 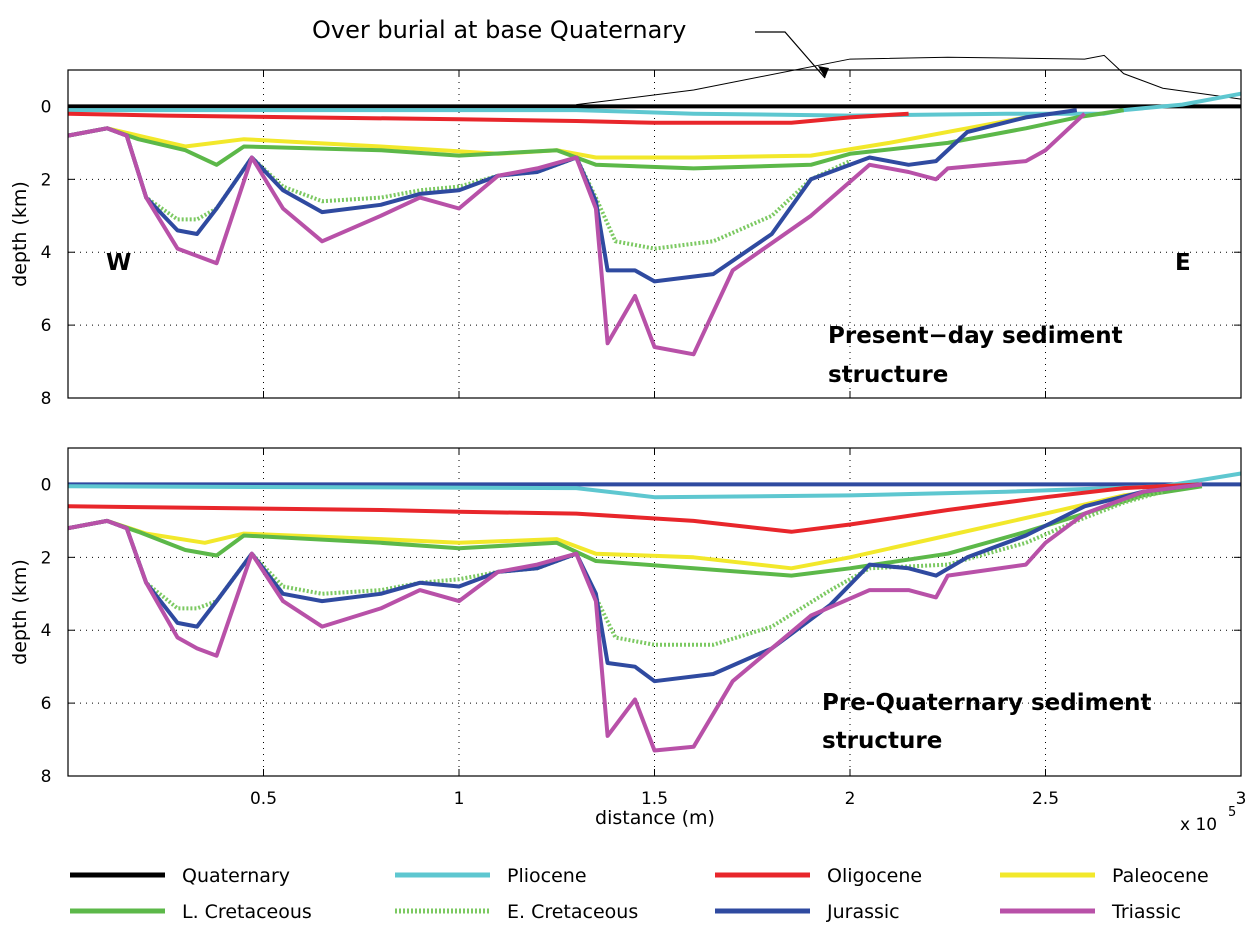 What do you see at coordinates (459, 799) in the screenshot?
I see `xtick-label-1: 1` at bounding box center [459, 799].